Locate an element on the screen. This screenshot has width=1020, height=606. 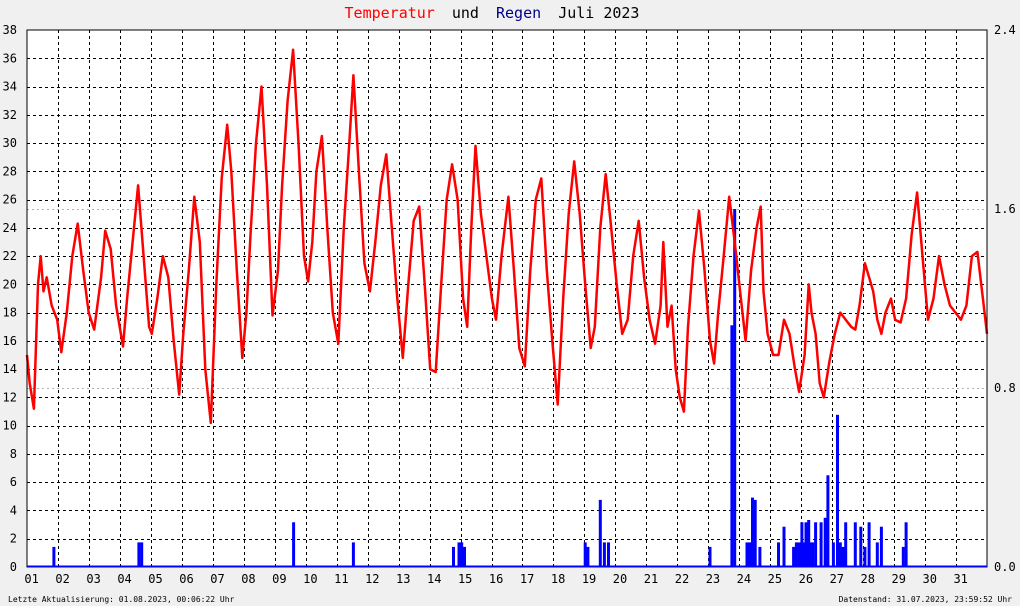
x-tick-label: 27 is located at coordinates (837, 579).